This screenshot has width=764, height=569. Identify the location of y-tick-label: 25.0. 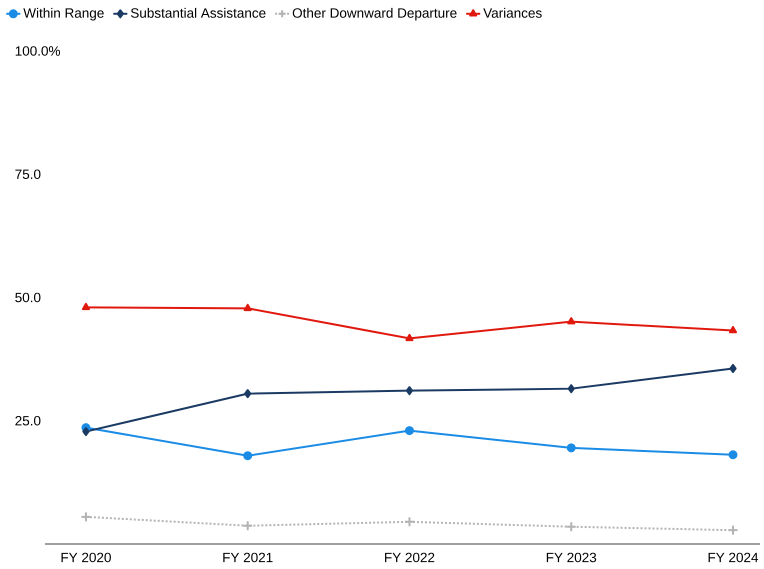
(27, 421).